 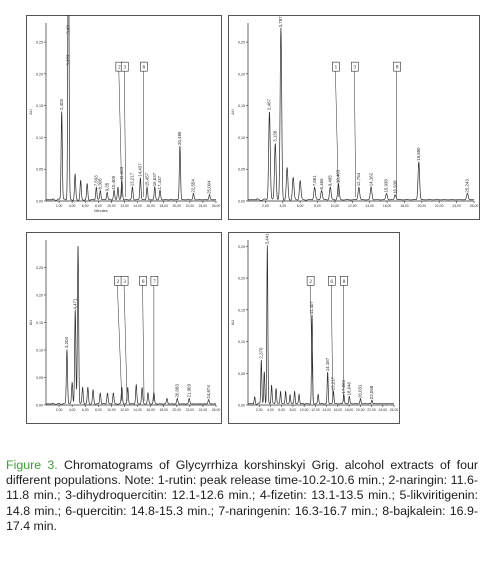 What do you see at coordinates (261, 353) in the screenshot?
I see `peak-label: 2,370` at bounding box center [261, 353].